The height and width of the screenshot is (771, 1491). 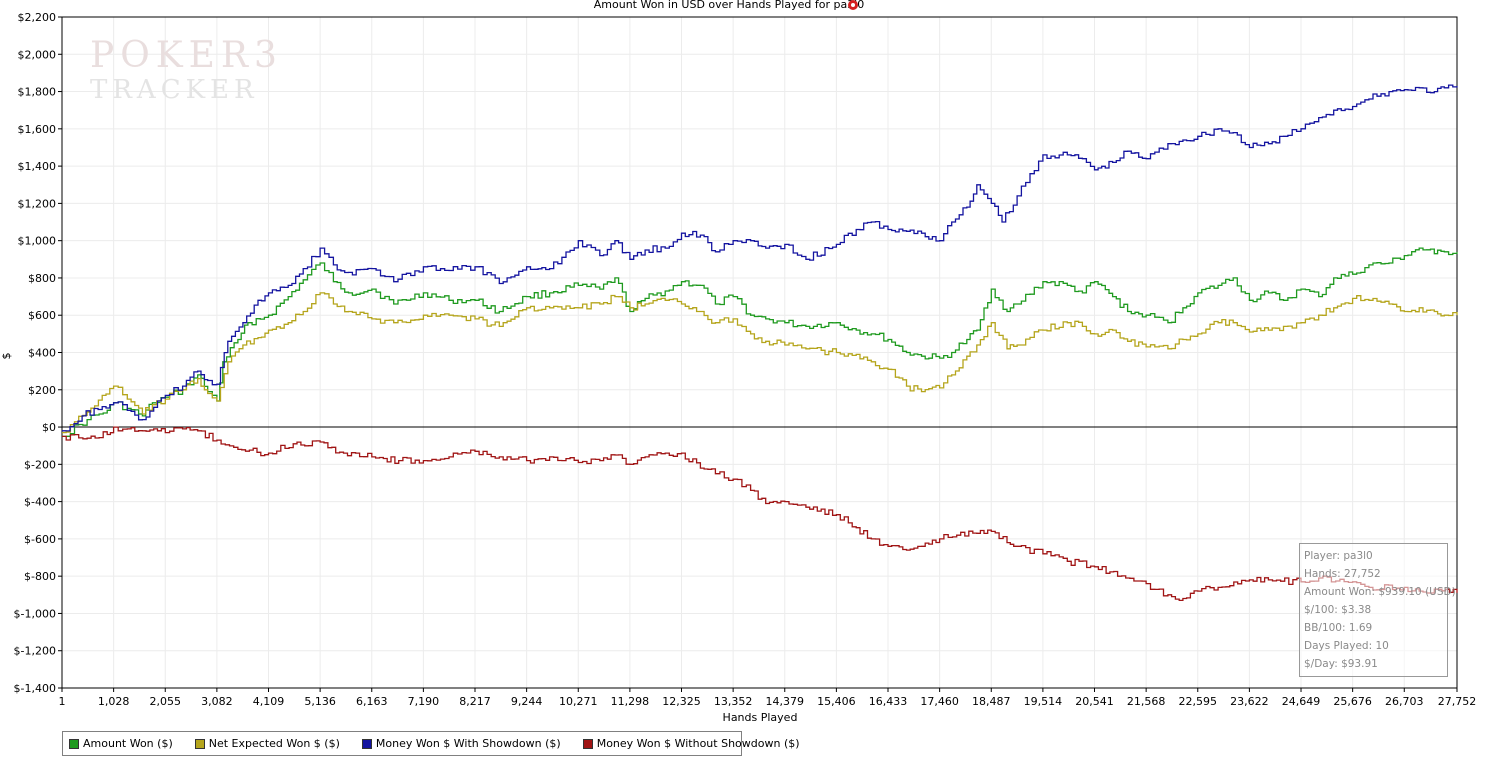 What do you see at coordinates (888, 701) in the screenshot?
I see `x-tick-label: 16,433` at bounding box center [888, 701].